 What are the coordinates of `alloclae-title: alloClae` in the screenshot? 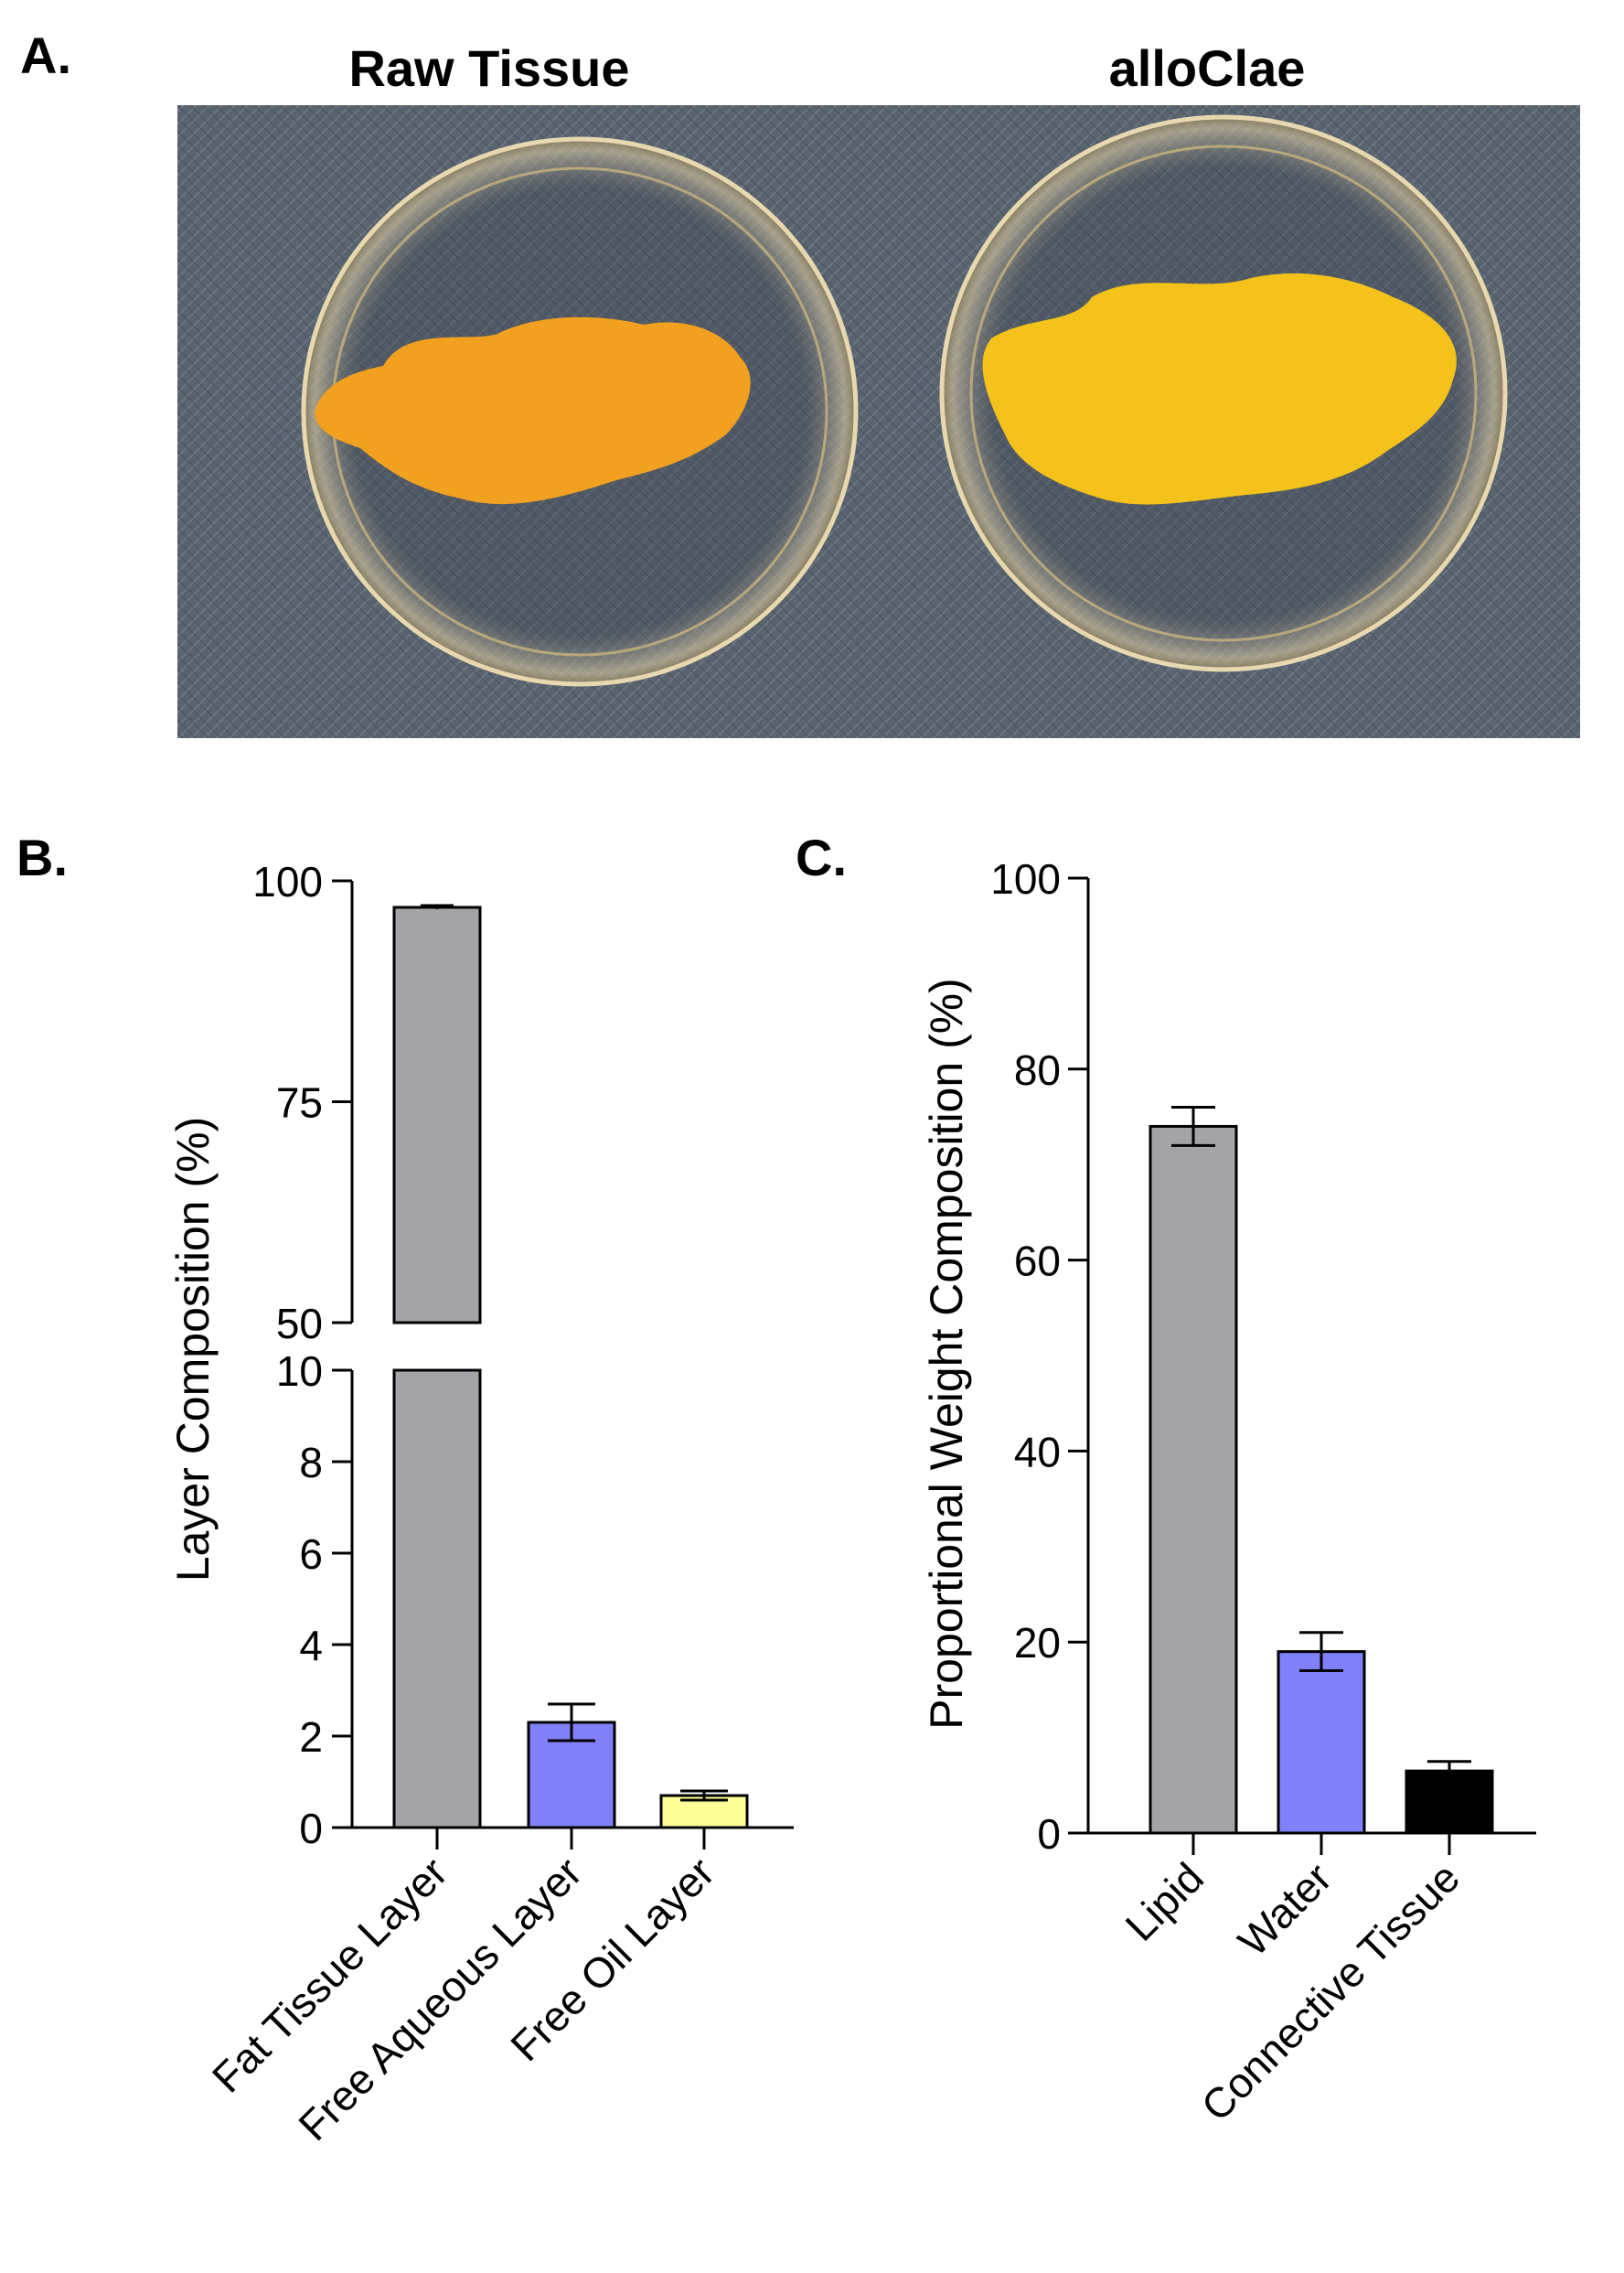 It's located at (1207, 68).